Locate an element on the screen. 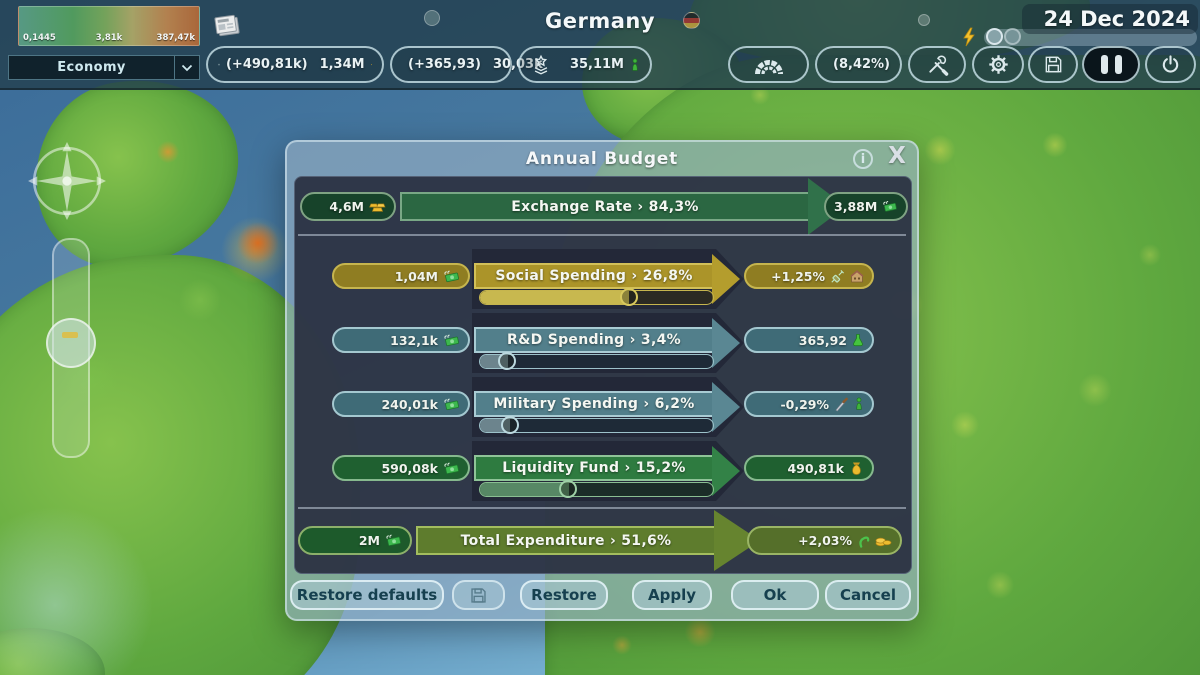 The width and height of the screenshot is (1200, 675). liquidity-fund-row: 590,08k Liquidity Fund › 15,2% 490,81k is located at coordinates (602, 471).